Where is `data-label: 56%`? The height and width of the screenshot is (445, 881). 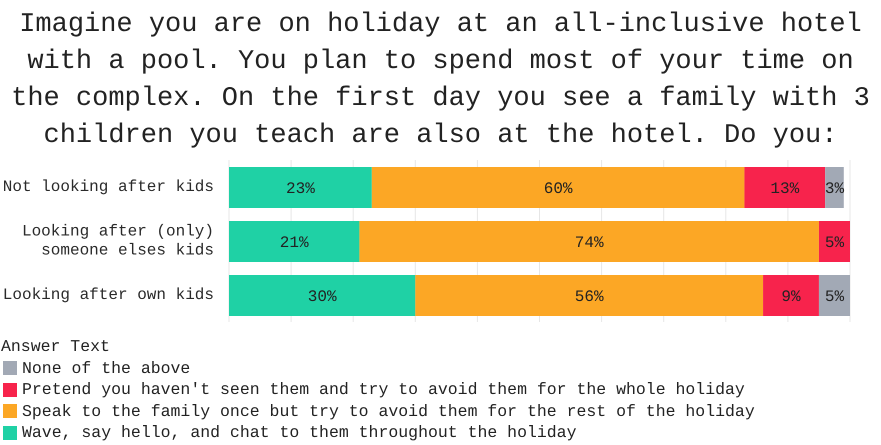
data-label: 56% is located at coordinates (589, 297).